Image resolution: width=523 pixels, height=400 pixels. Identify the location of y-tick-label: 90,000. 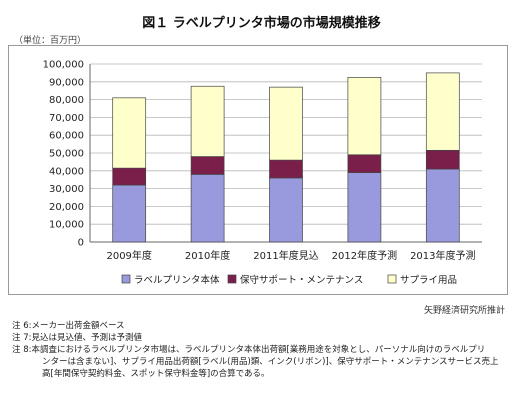
(66, 82).